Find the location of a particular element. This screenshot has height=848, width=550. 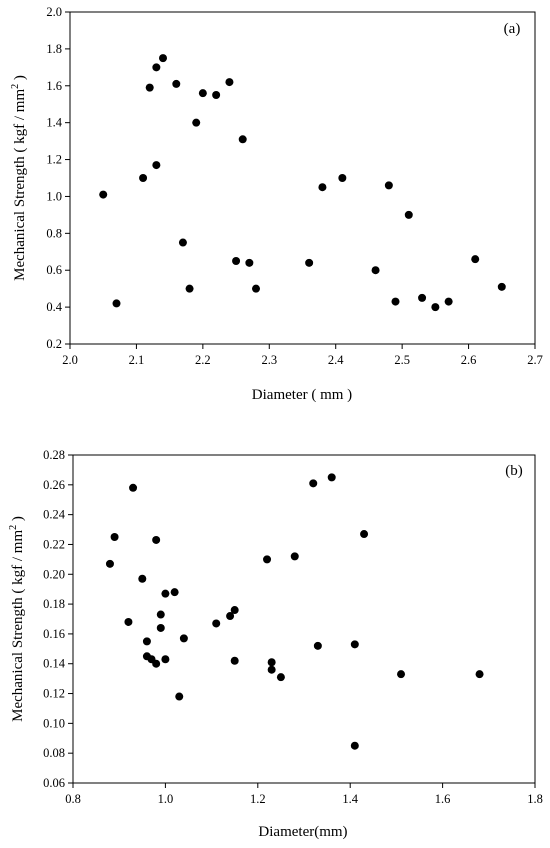

x-axis-b: 0.8 1.0 1.2 1.4 1.6 1.8 is located at coordinates (304, 794).